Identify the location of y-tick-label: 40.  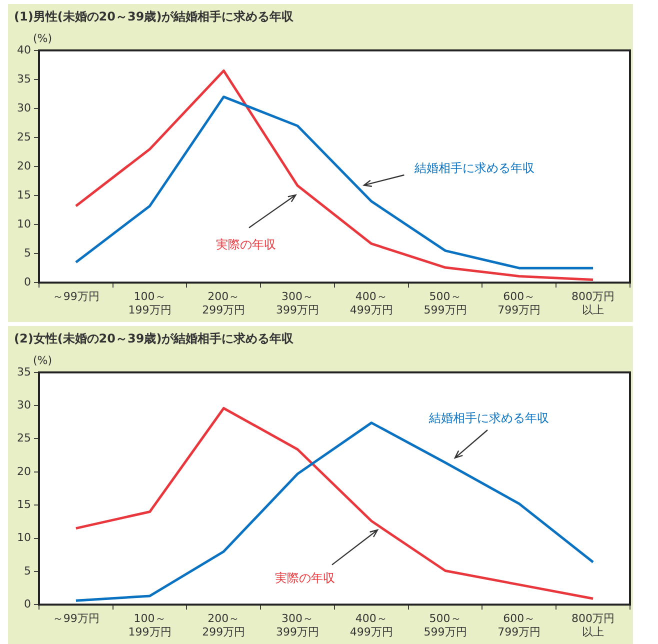
(23, 49).